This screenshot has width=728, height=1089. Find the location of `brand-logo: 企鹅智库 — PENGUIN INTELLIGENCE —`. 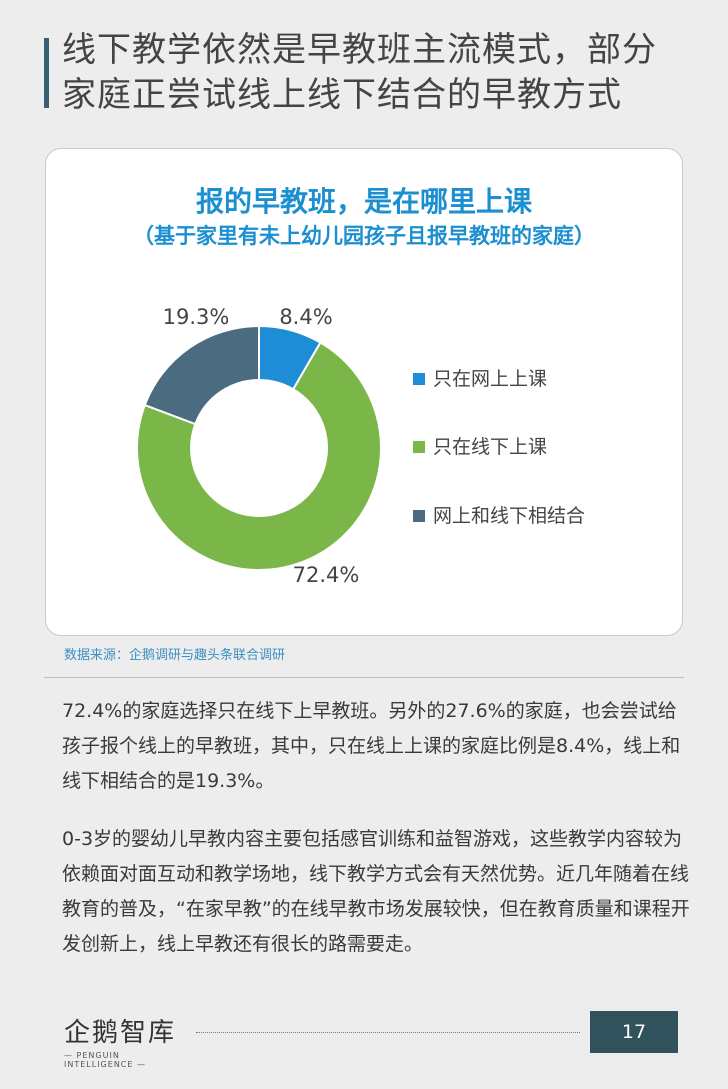

brand-logo: 企鹅智库 — PENGUIN INTELLIGENCE — is located at coordinates (124, 1040).